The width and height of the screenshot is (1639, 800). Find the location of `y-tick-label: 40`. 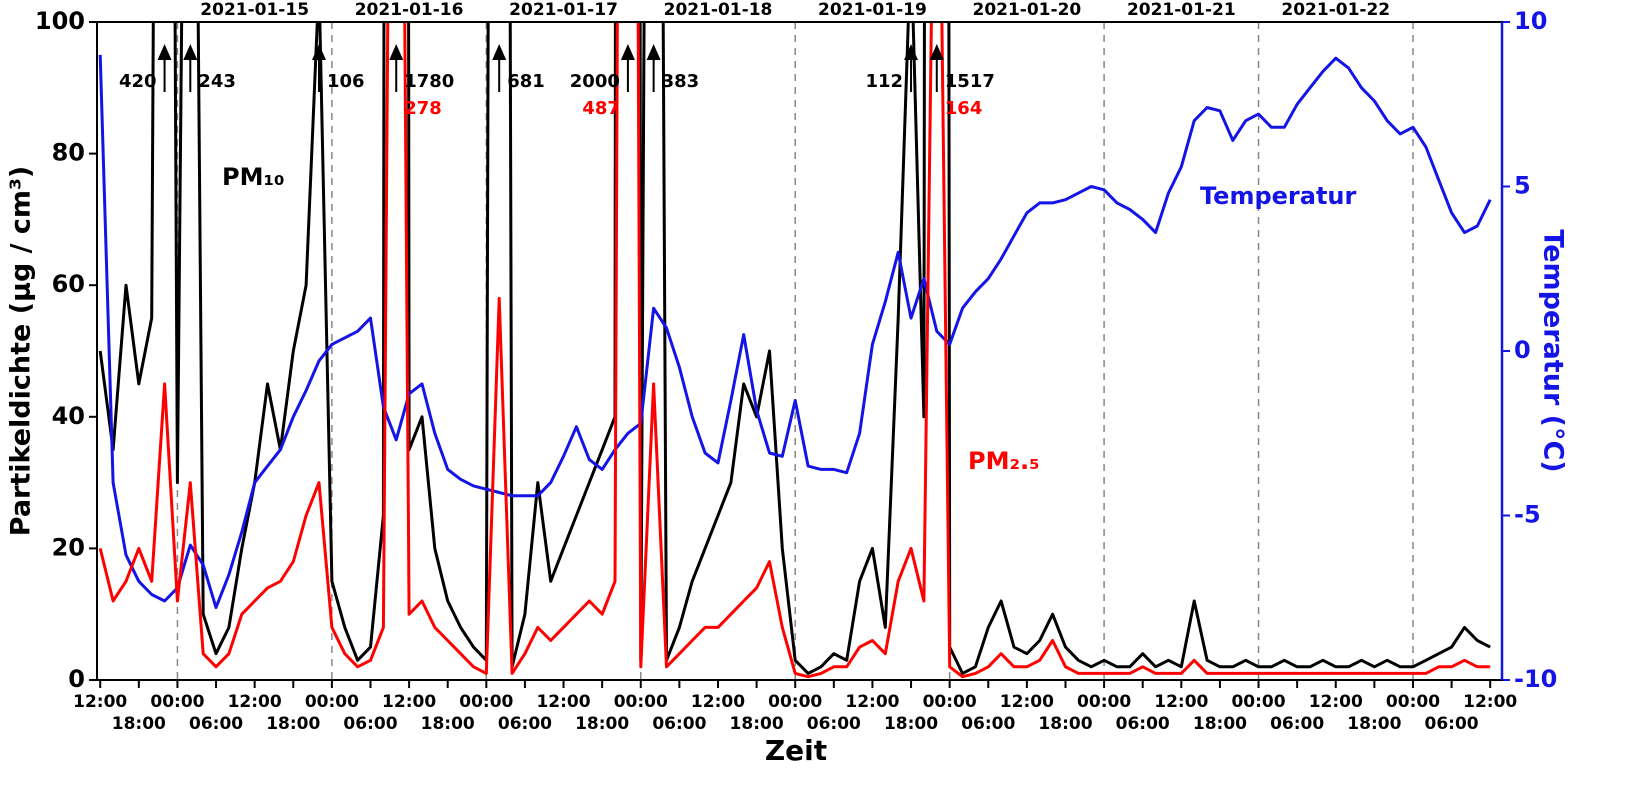

y-tick-label: 40 is located at coordinates (68, 416).